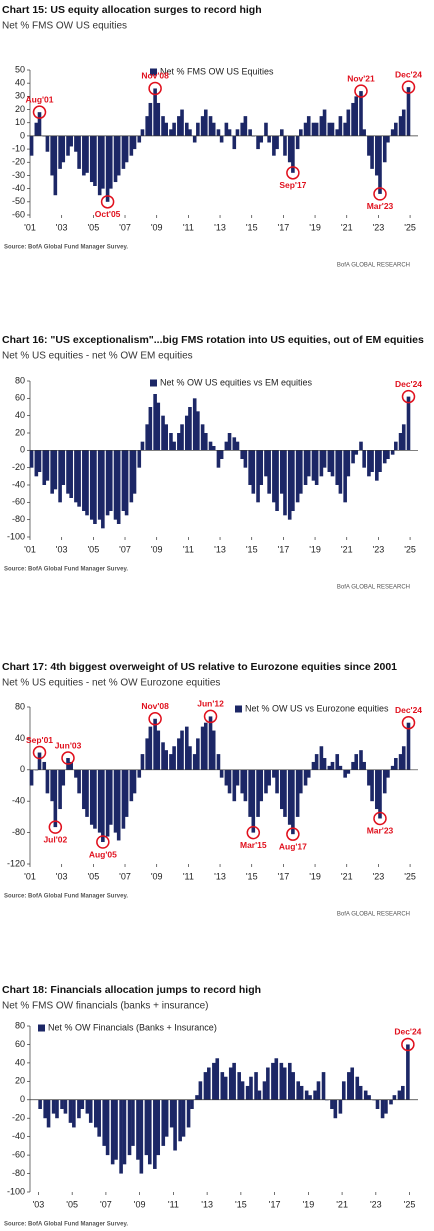  Describe the element at coordinates (64, 26) in the screenshot. I see `chart-subtitle: Net % FMS OW US equities` at that location.